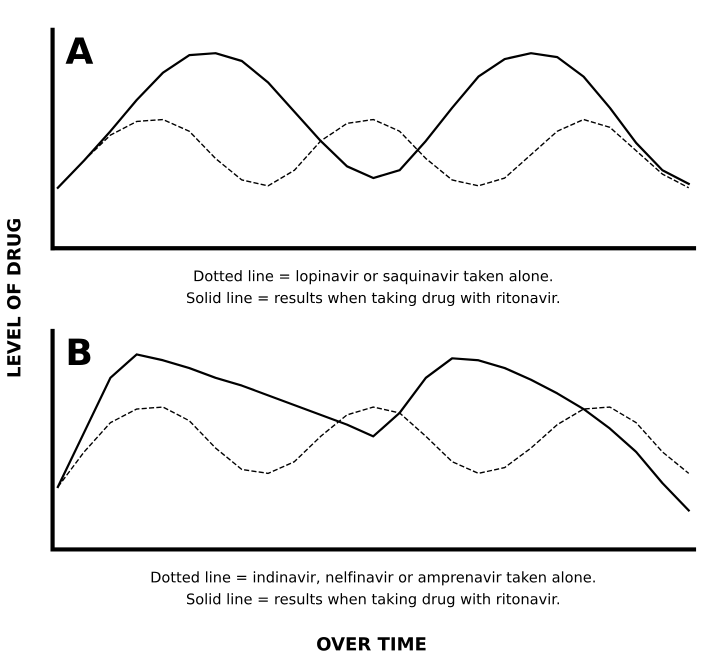 This screenshot has width=701, height=662. I want to click on text: Dotted line = indinavir, nelfinavir or amprenavir taken alone., so click(373, 578).